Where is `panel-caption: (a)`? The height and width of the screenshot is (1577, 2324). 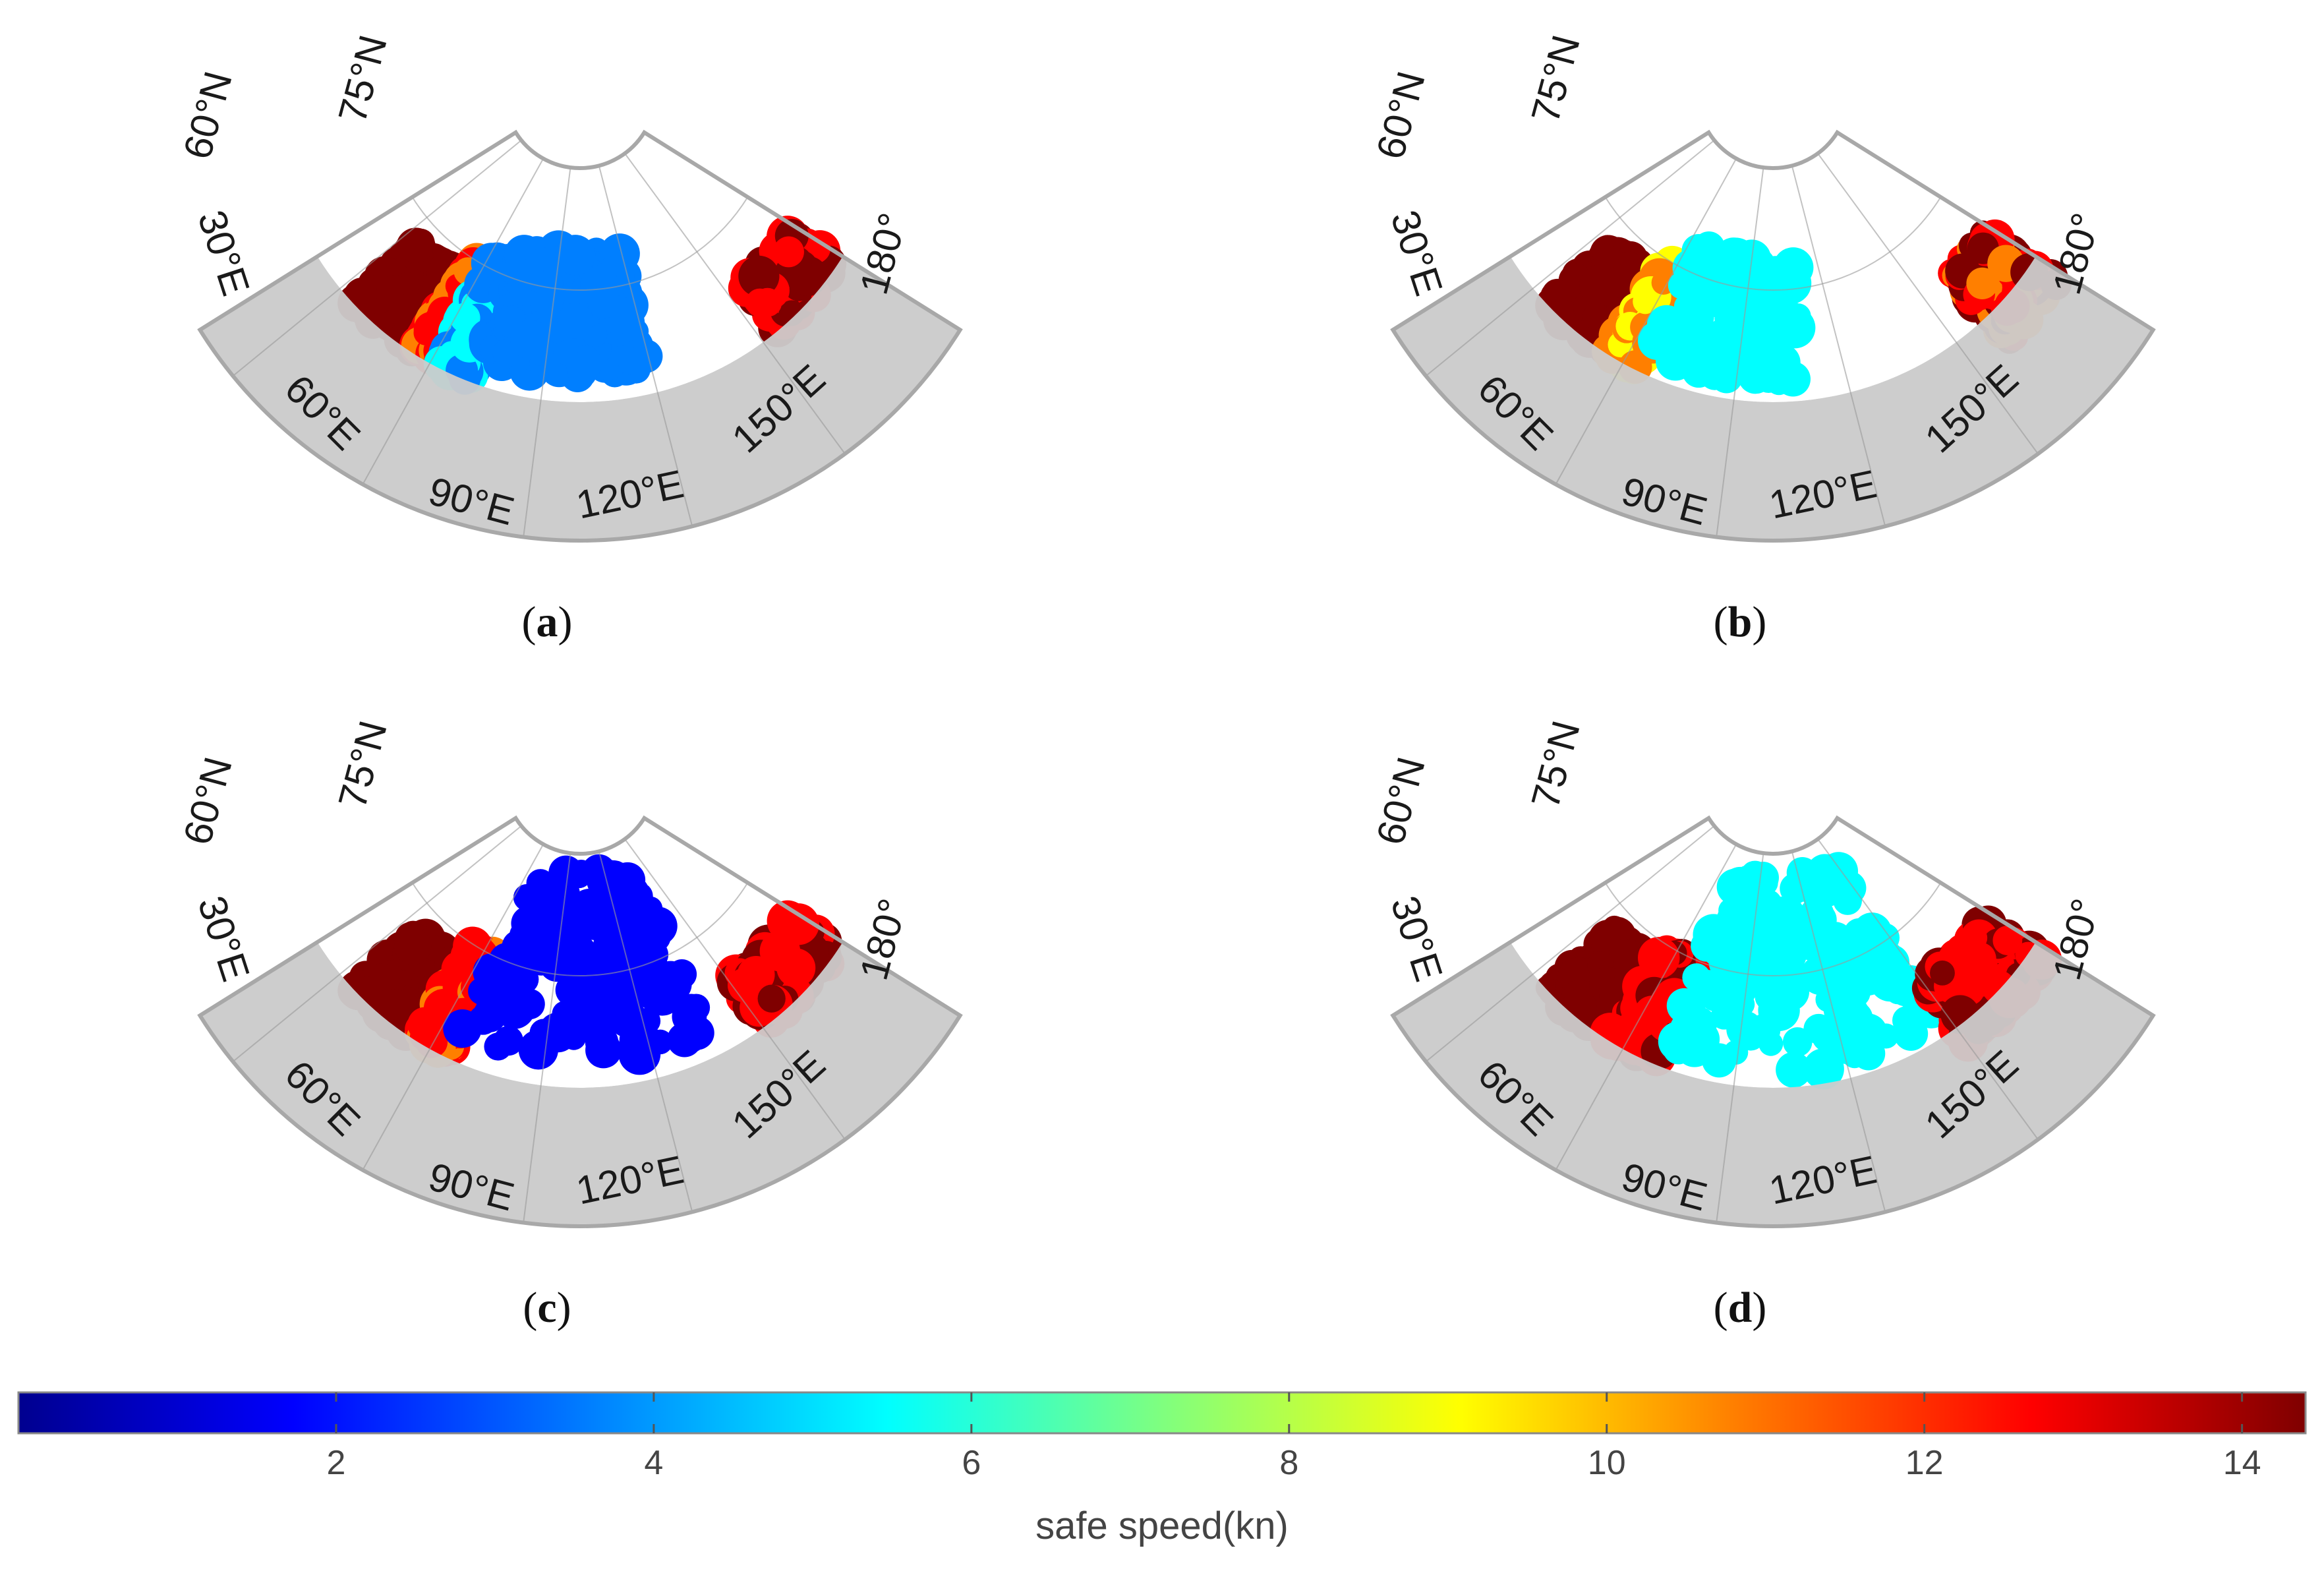
panel-caption: (a) is located at coordinates (547, 622).